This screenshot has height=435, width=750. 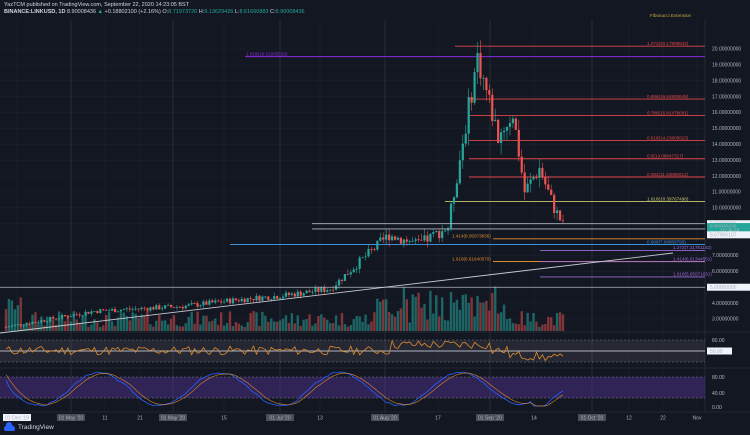 What do you see at coordinates (726, 177) in the screenshot?
I see `price-tick: 12.00000000` at bounding box center [726, 177].